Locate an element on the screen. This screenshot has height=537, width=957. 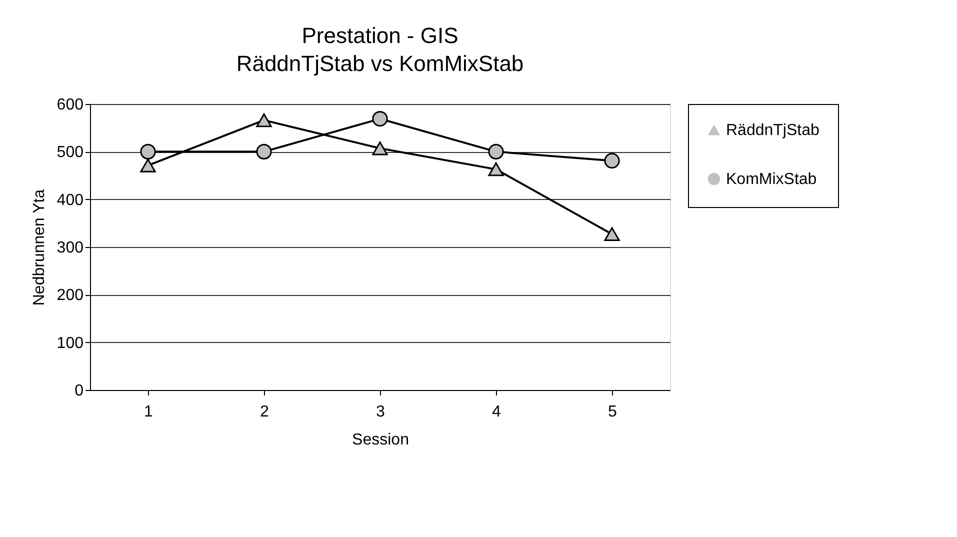
x-tick-label: 4 is located at coordinates (497, 412).